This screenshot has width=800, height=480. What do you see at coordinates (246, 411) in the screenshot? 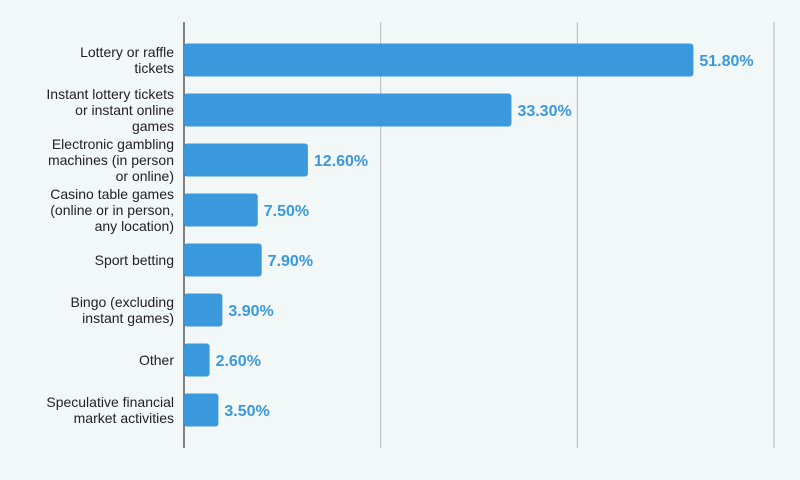
I see `value-label: 3.50%` at bounding box center [246, 411].